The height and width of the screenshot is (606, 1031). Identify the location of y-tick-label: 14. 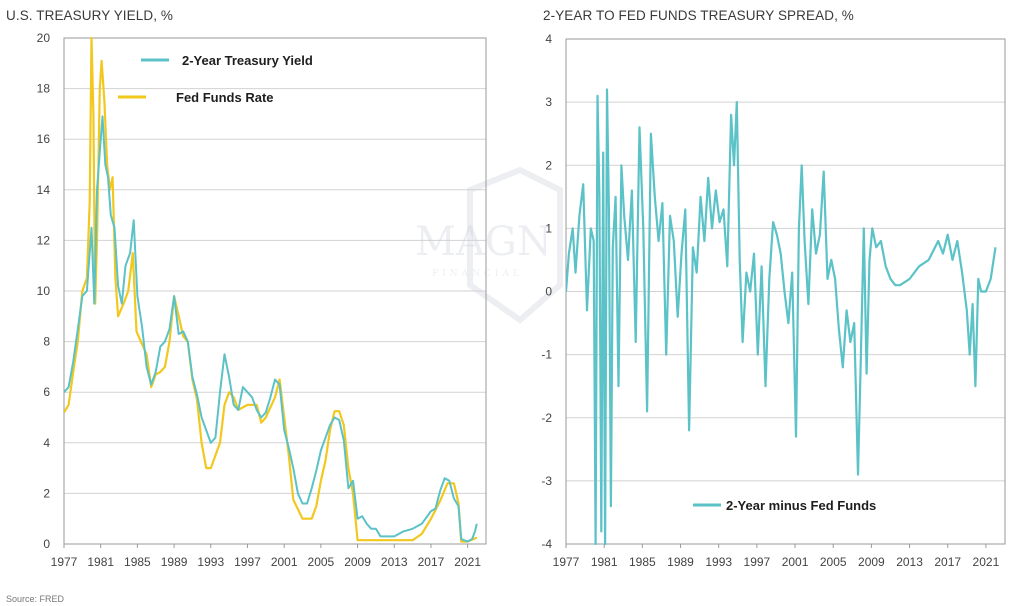
(44, 190).